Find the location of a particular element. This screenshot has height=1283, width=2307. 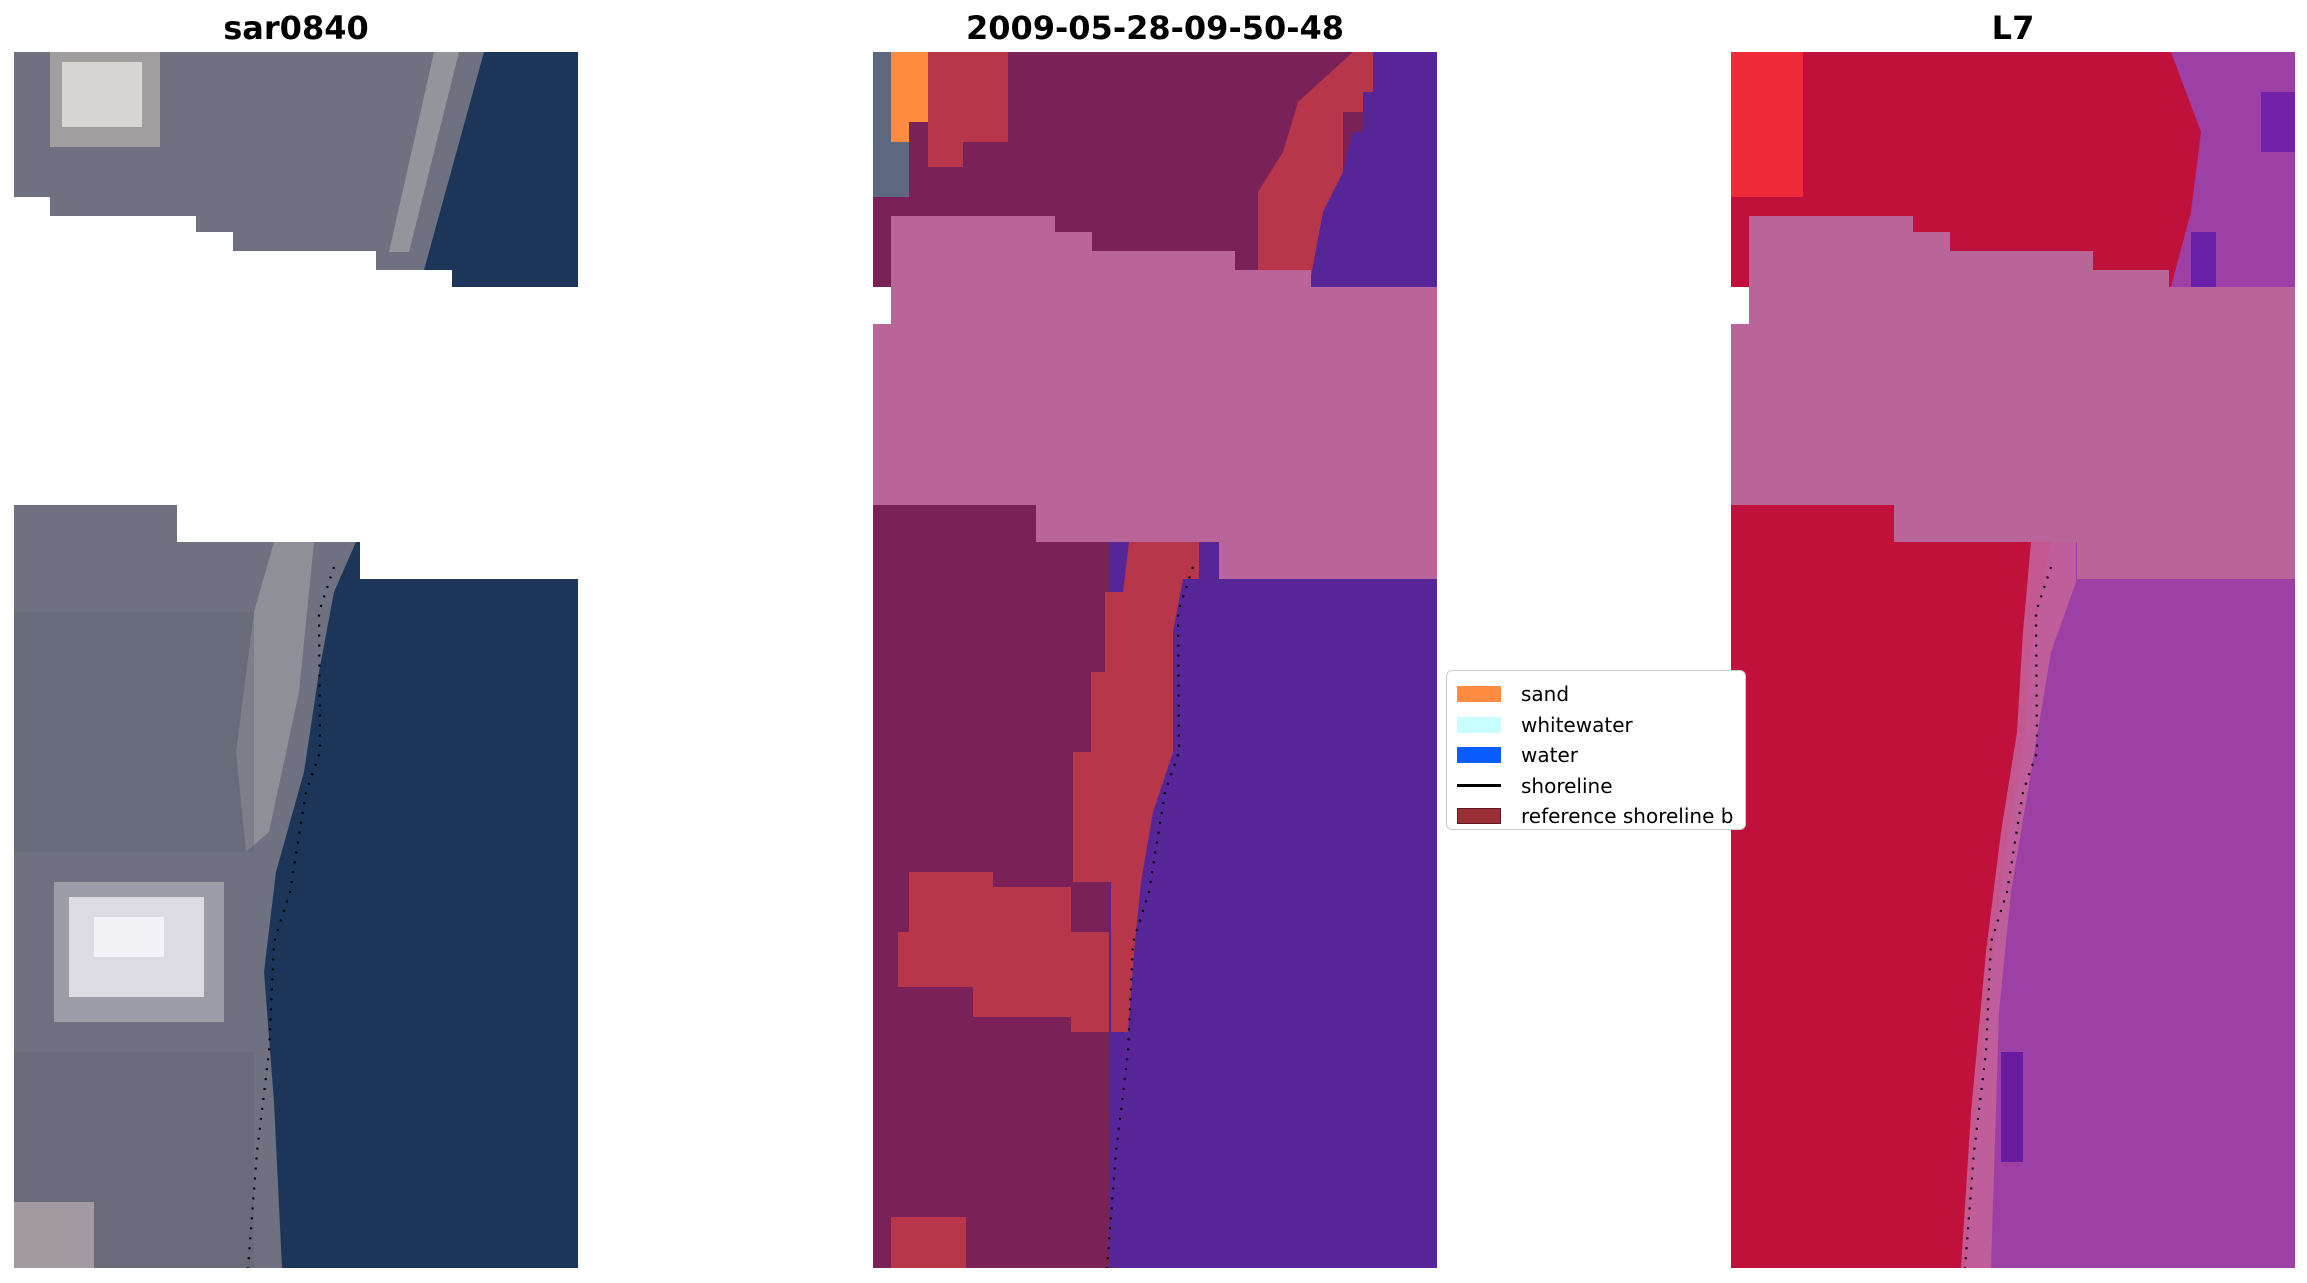

legend-item-shoreline: shoreline is located at coordinates (1596, 786).